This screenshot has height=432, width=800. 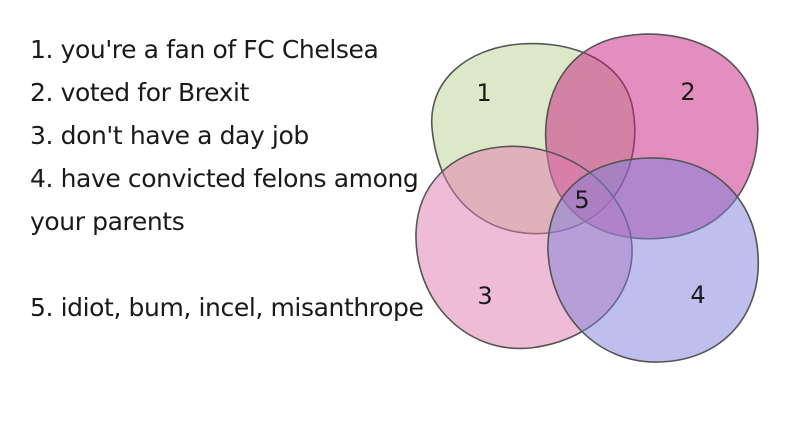 What do you see at coordinates (204, 49) in the screenshot?
I see `legend-item-1: 1. you're a fan of FC Chelsea` at bounding box center [204, 49].